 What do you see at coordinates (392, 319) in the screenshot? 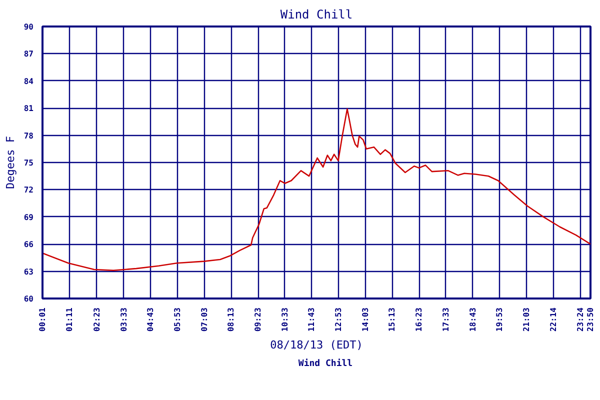
I see `x-tick-label: 15:13` at bounding box center [392, 319].